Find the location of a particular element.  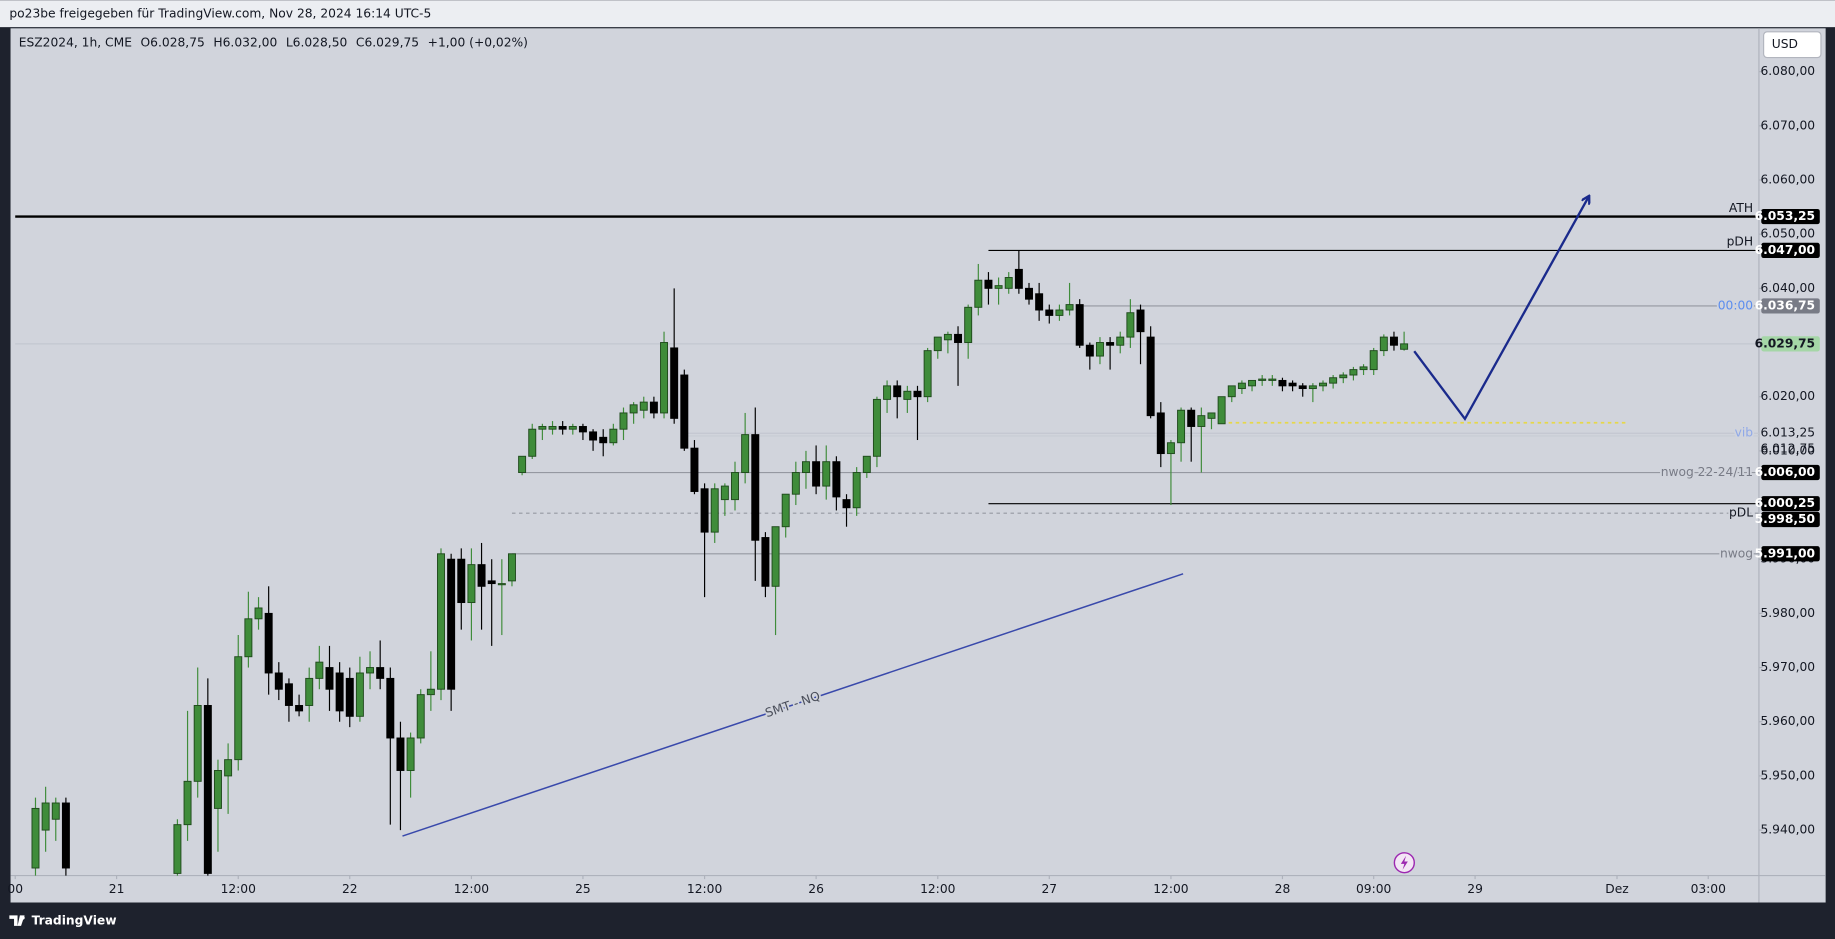

level-label: pDH is located at coordinates (1740, 242).